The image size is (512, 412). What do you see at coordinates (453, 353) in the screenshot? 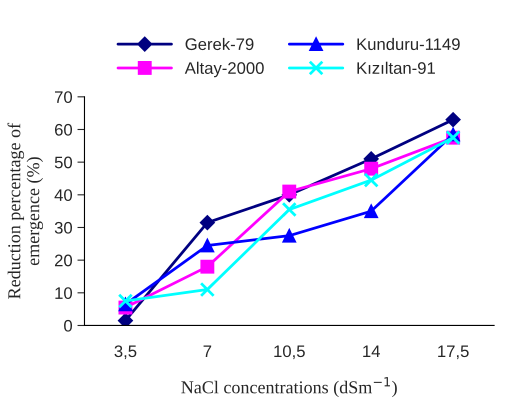
I see `x-tick-label: 17,5` at bounding box center [453, 353].